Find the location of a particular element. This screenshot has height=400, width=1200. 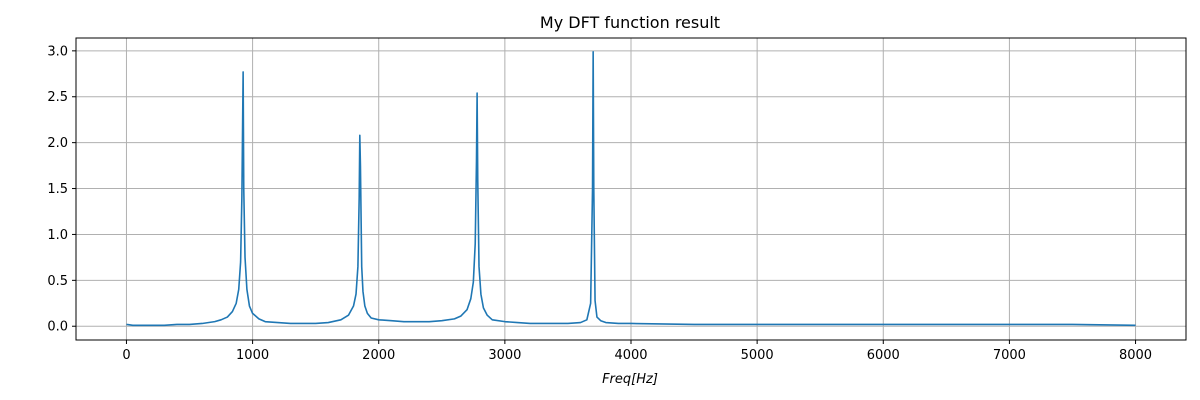

y-tick-label: 2.0 is located at coordinates (57, 143).